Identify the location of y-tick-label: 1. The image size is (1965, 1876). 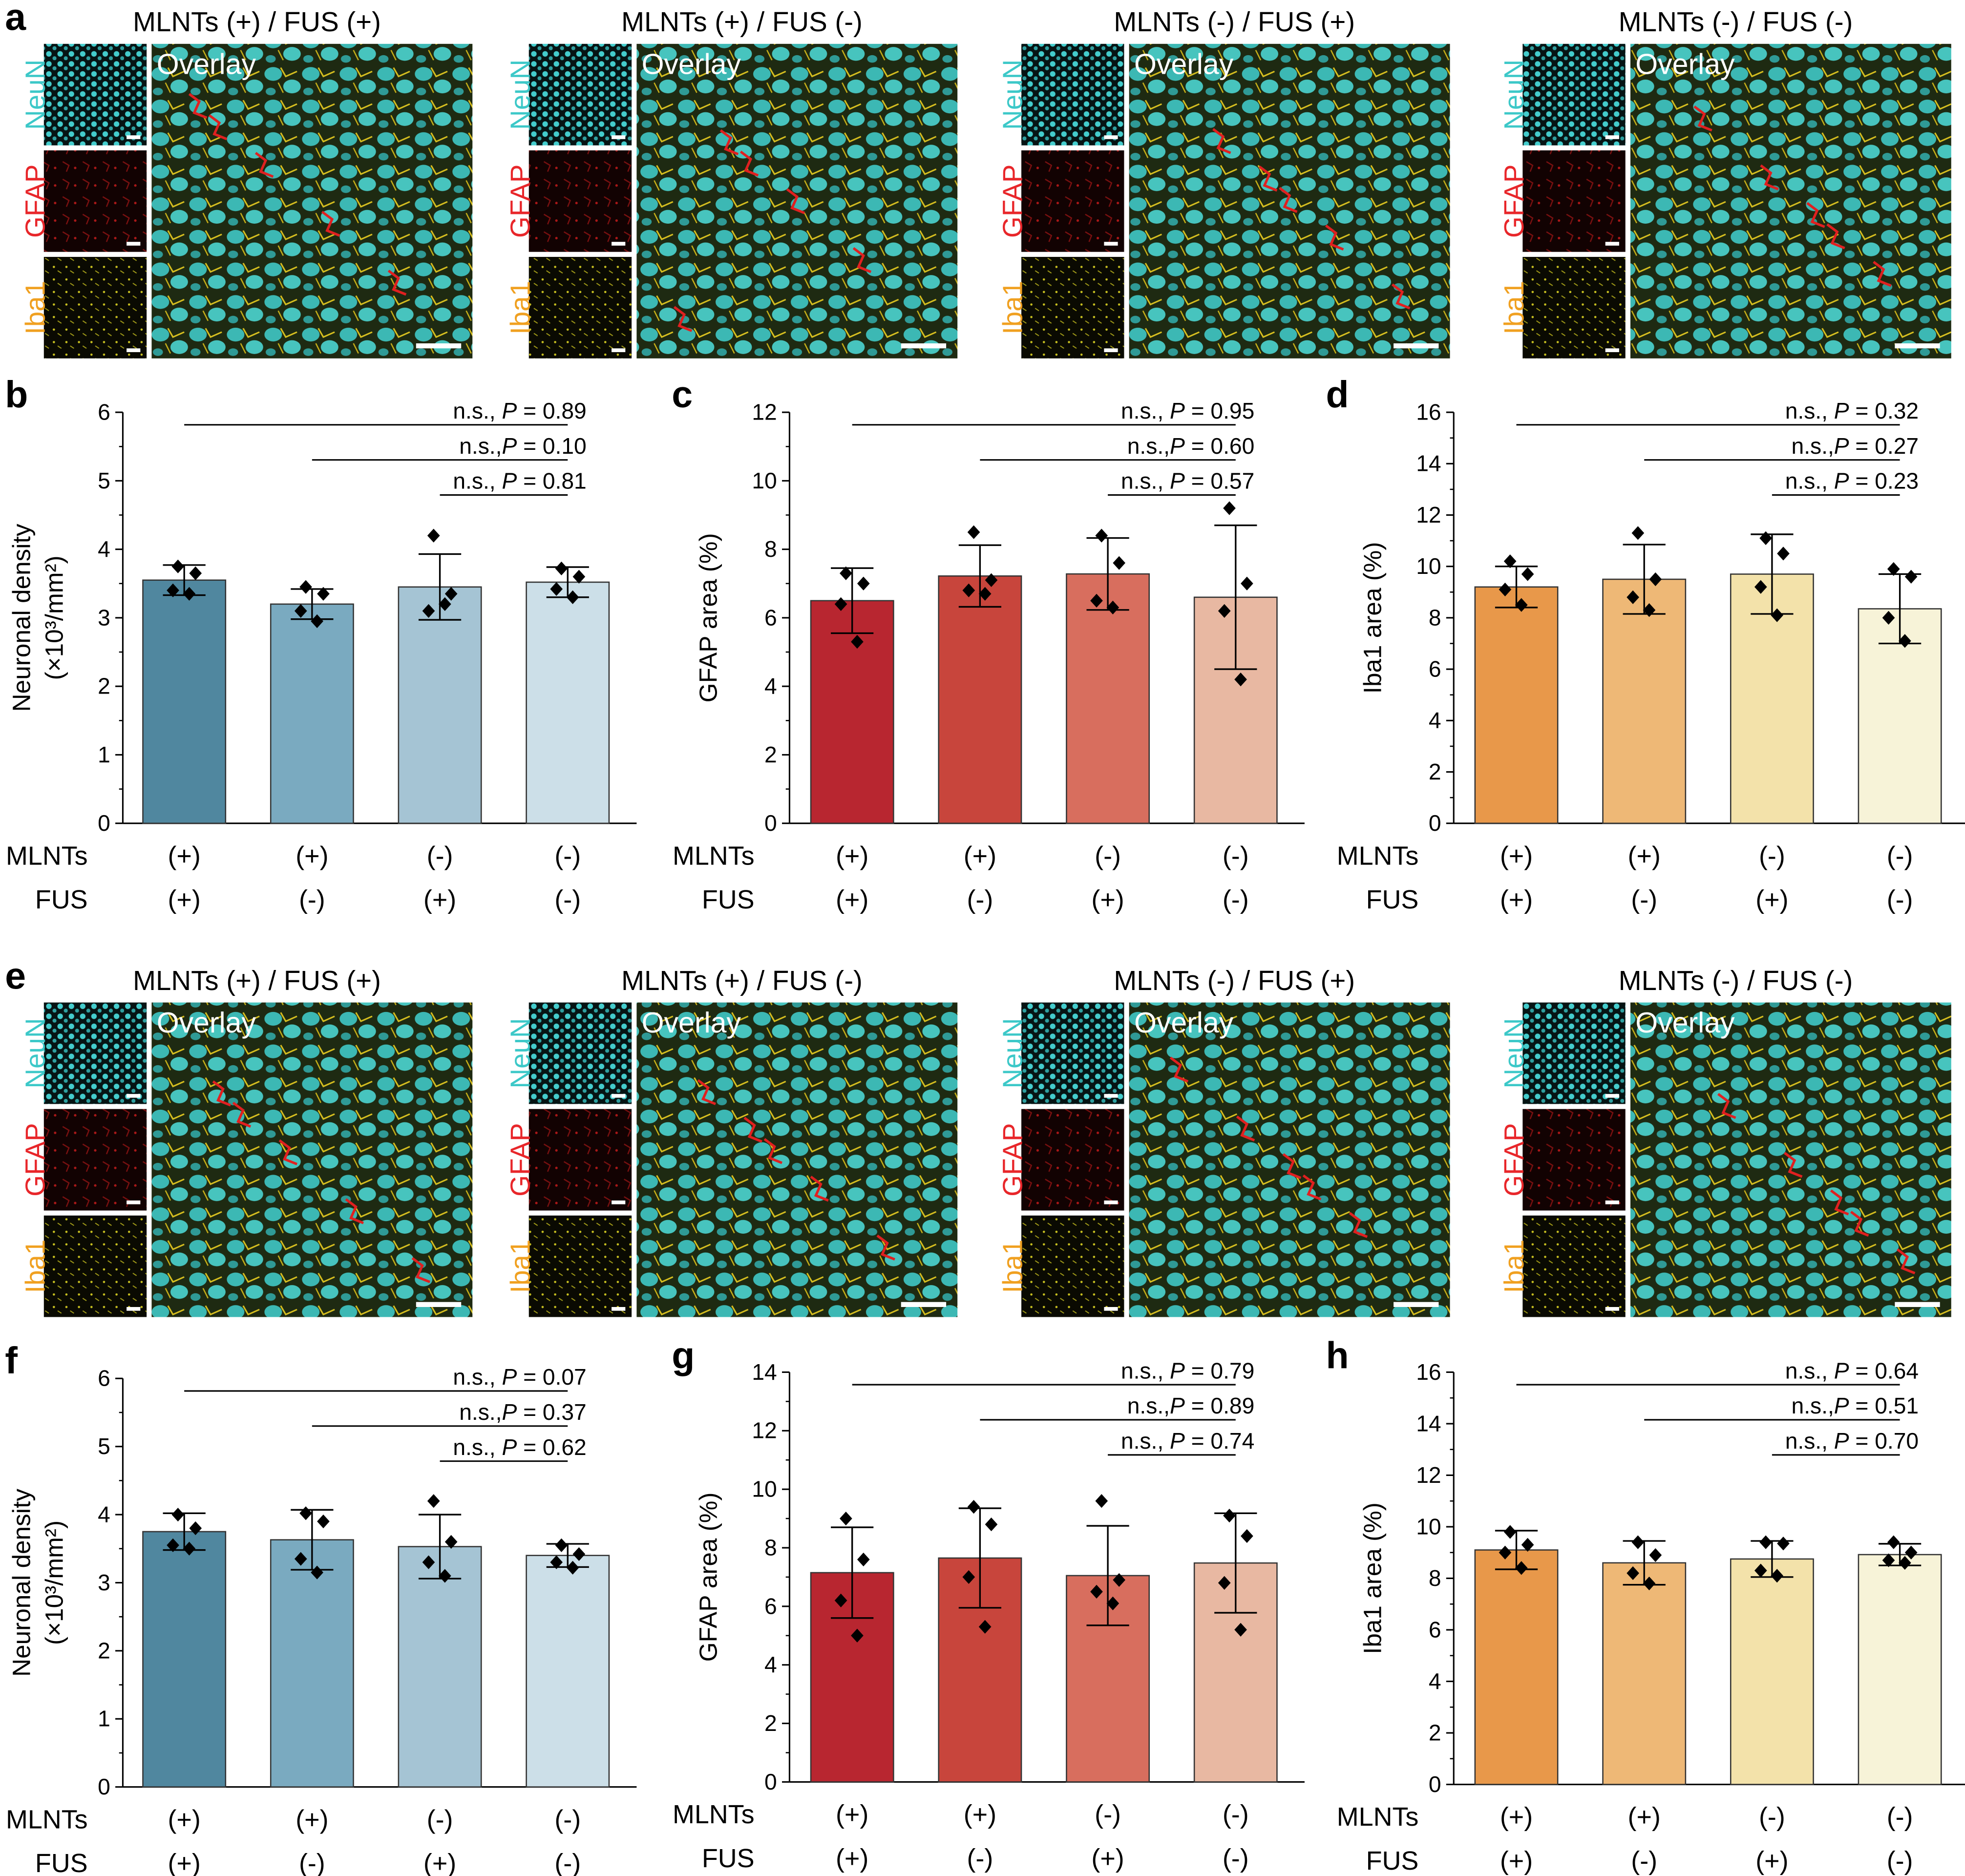
(104, 1718).